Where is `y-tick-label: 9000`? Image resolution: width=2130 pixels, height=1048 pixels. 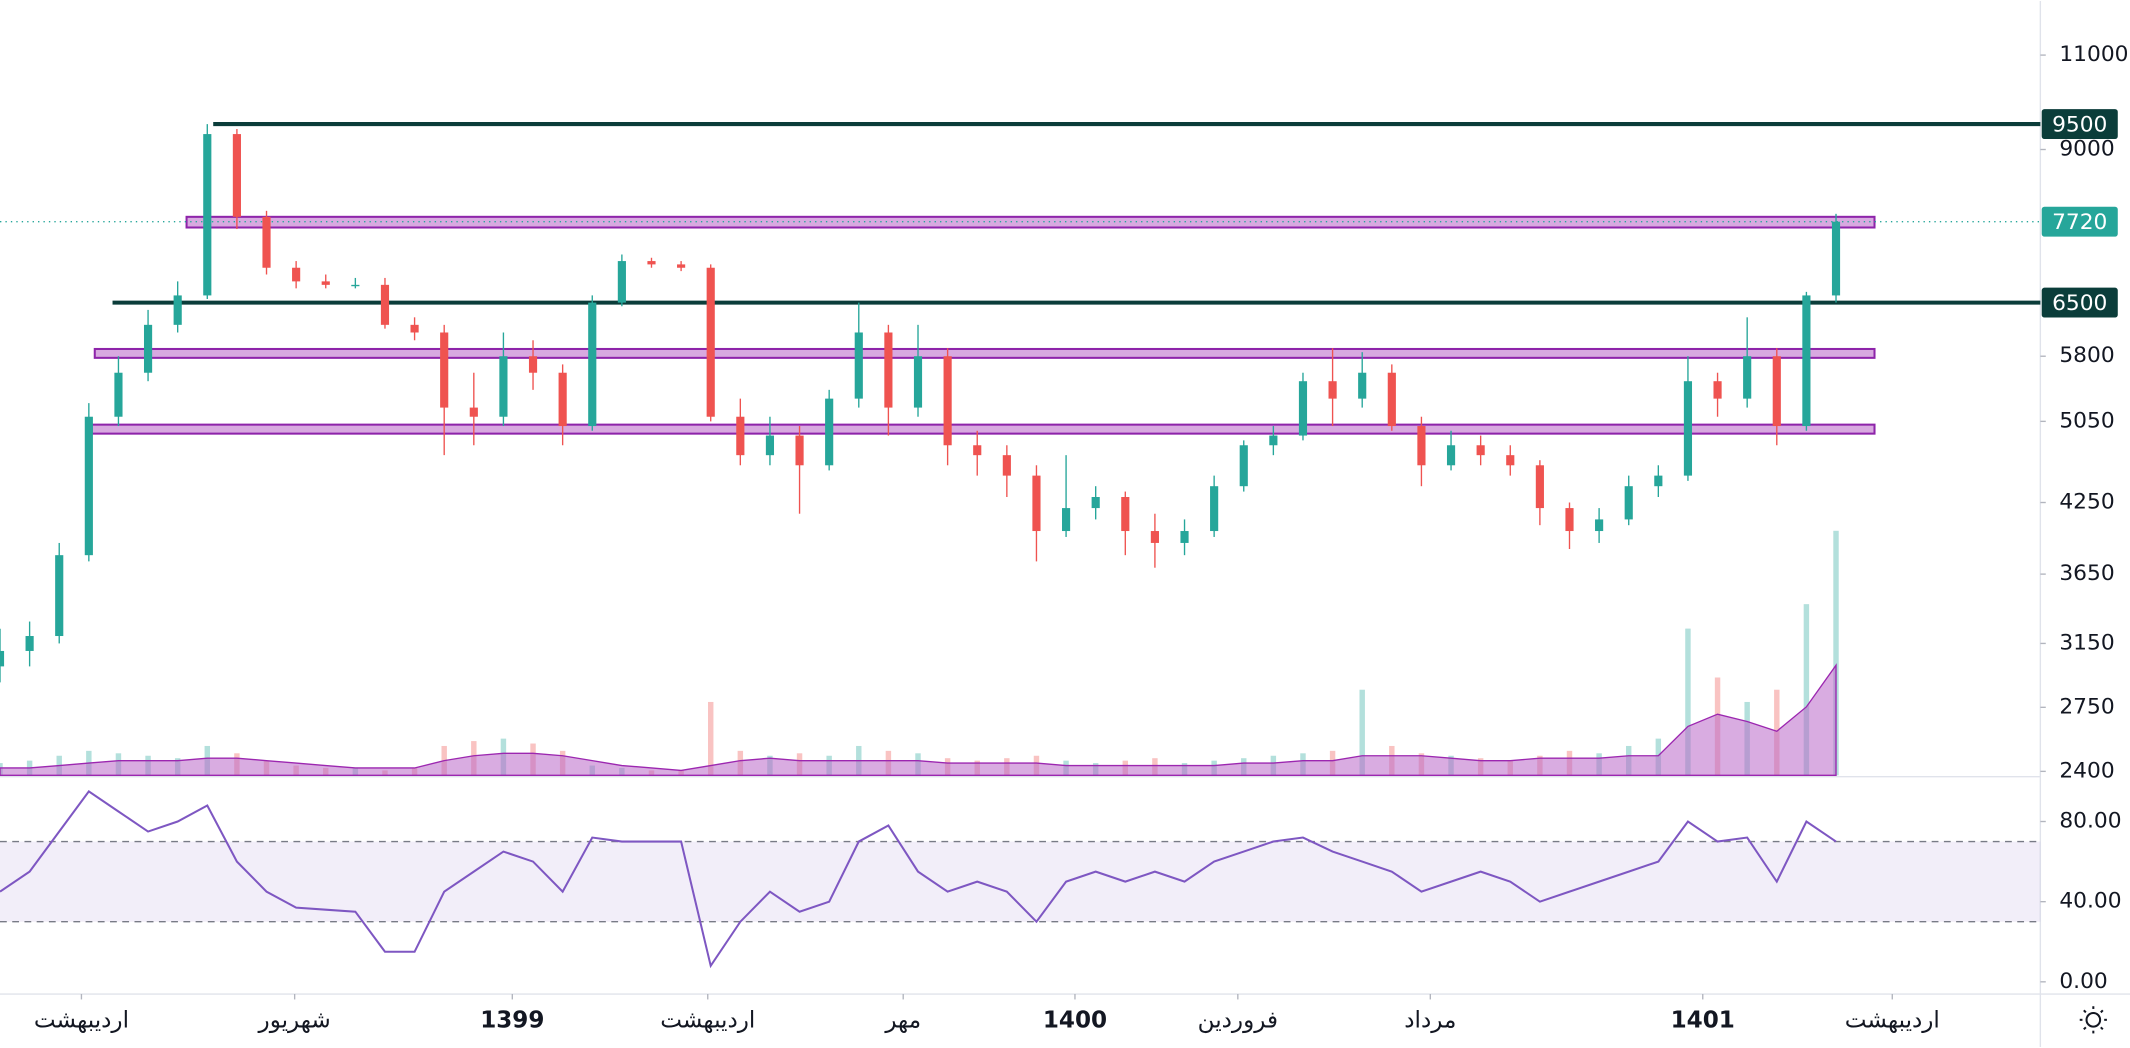
y-tick-label: 9000 is located at coordinates (2086, 149).